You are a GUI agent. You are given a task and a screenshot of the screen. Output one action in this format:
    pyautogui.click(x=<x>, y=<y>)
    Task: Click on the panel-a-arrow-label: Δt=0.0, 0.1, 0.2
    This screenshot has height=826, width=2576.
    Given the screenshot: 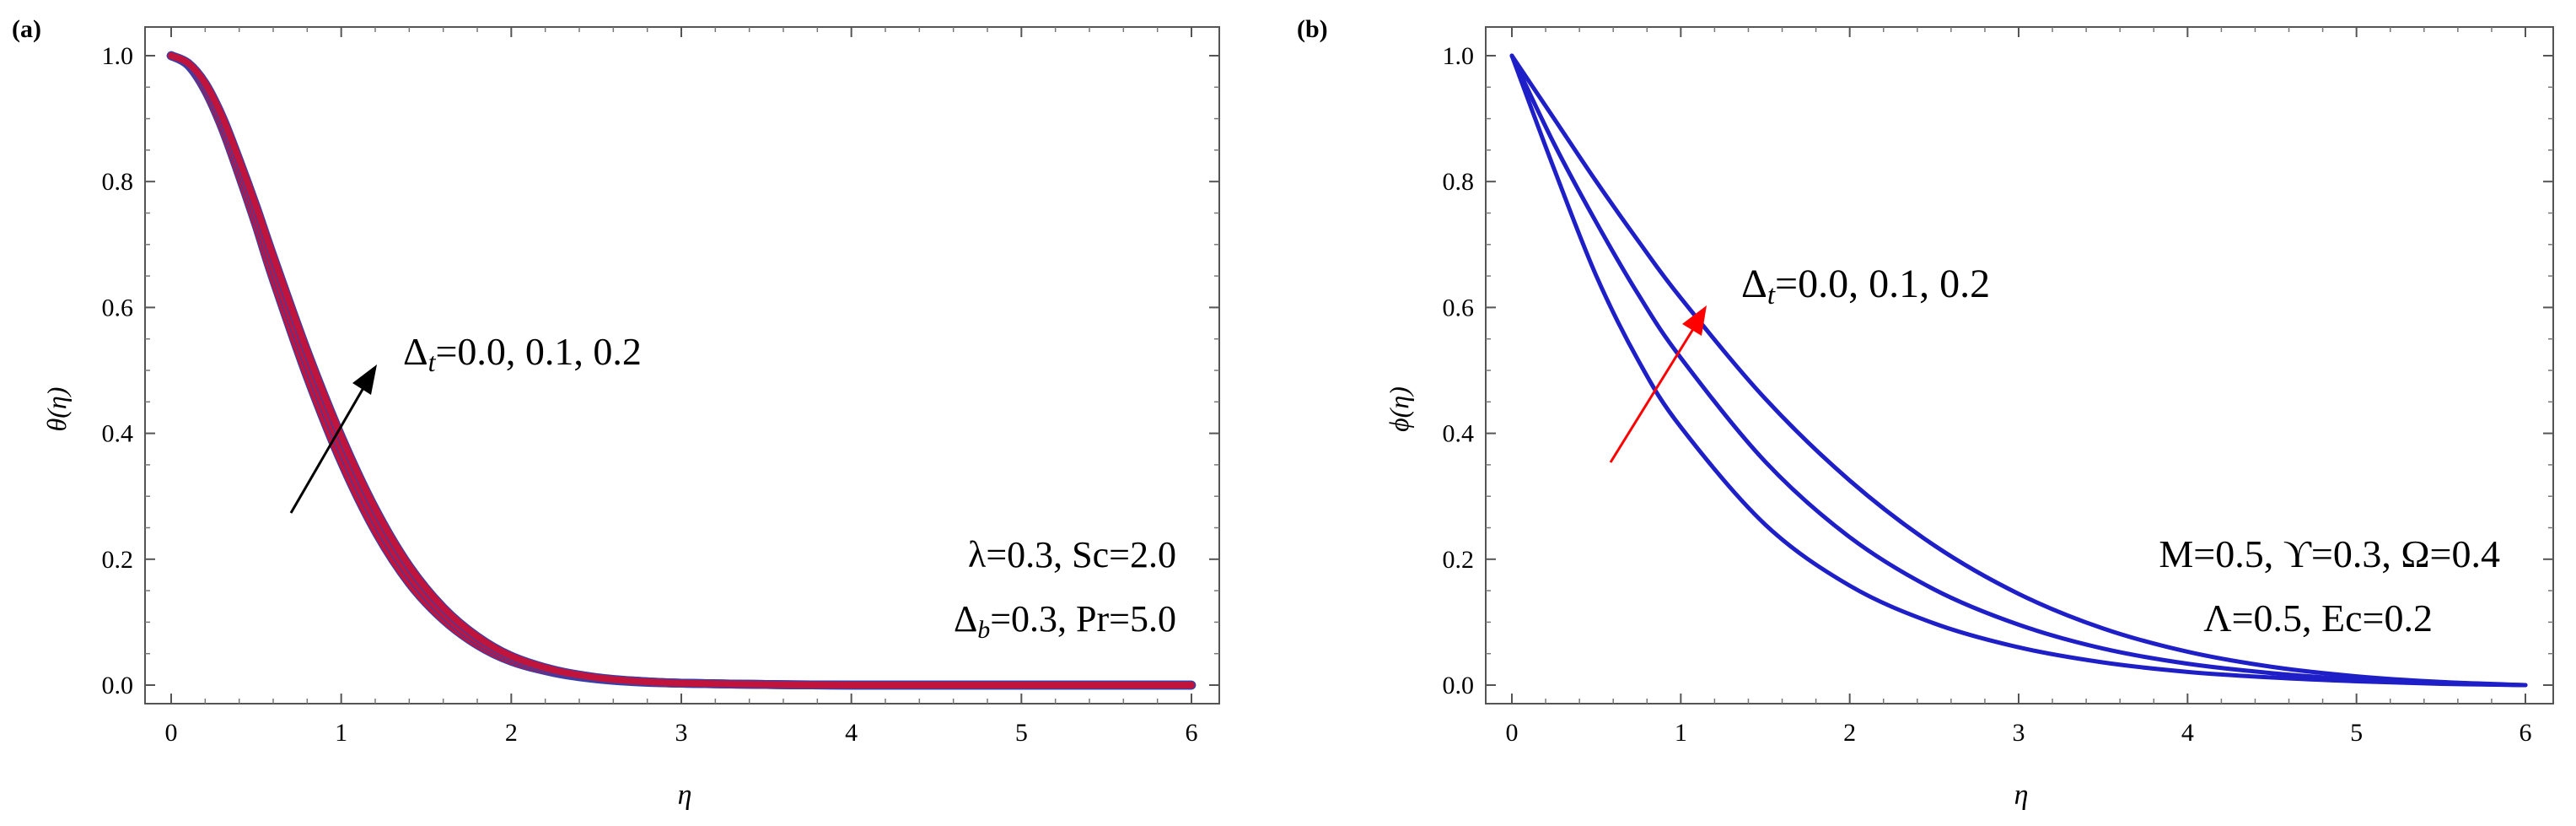 What is the action you would take?
    pyautogui.click(x=522, y=354)
    